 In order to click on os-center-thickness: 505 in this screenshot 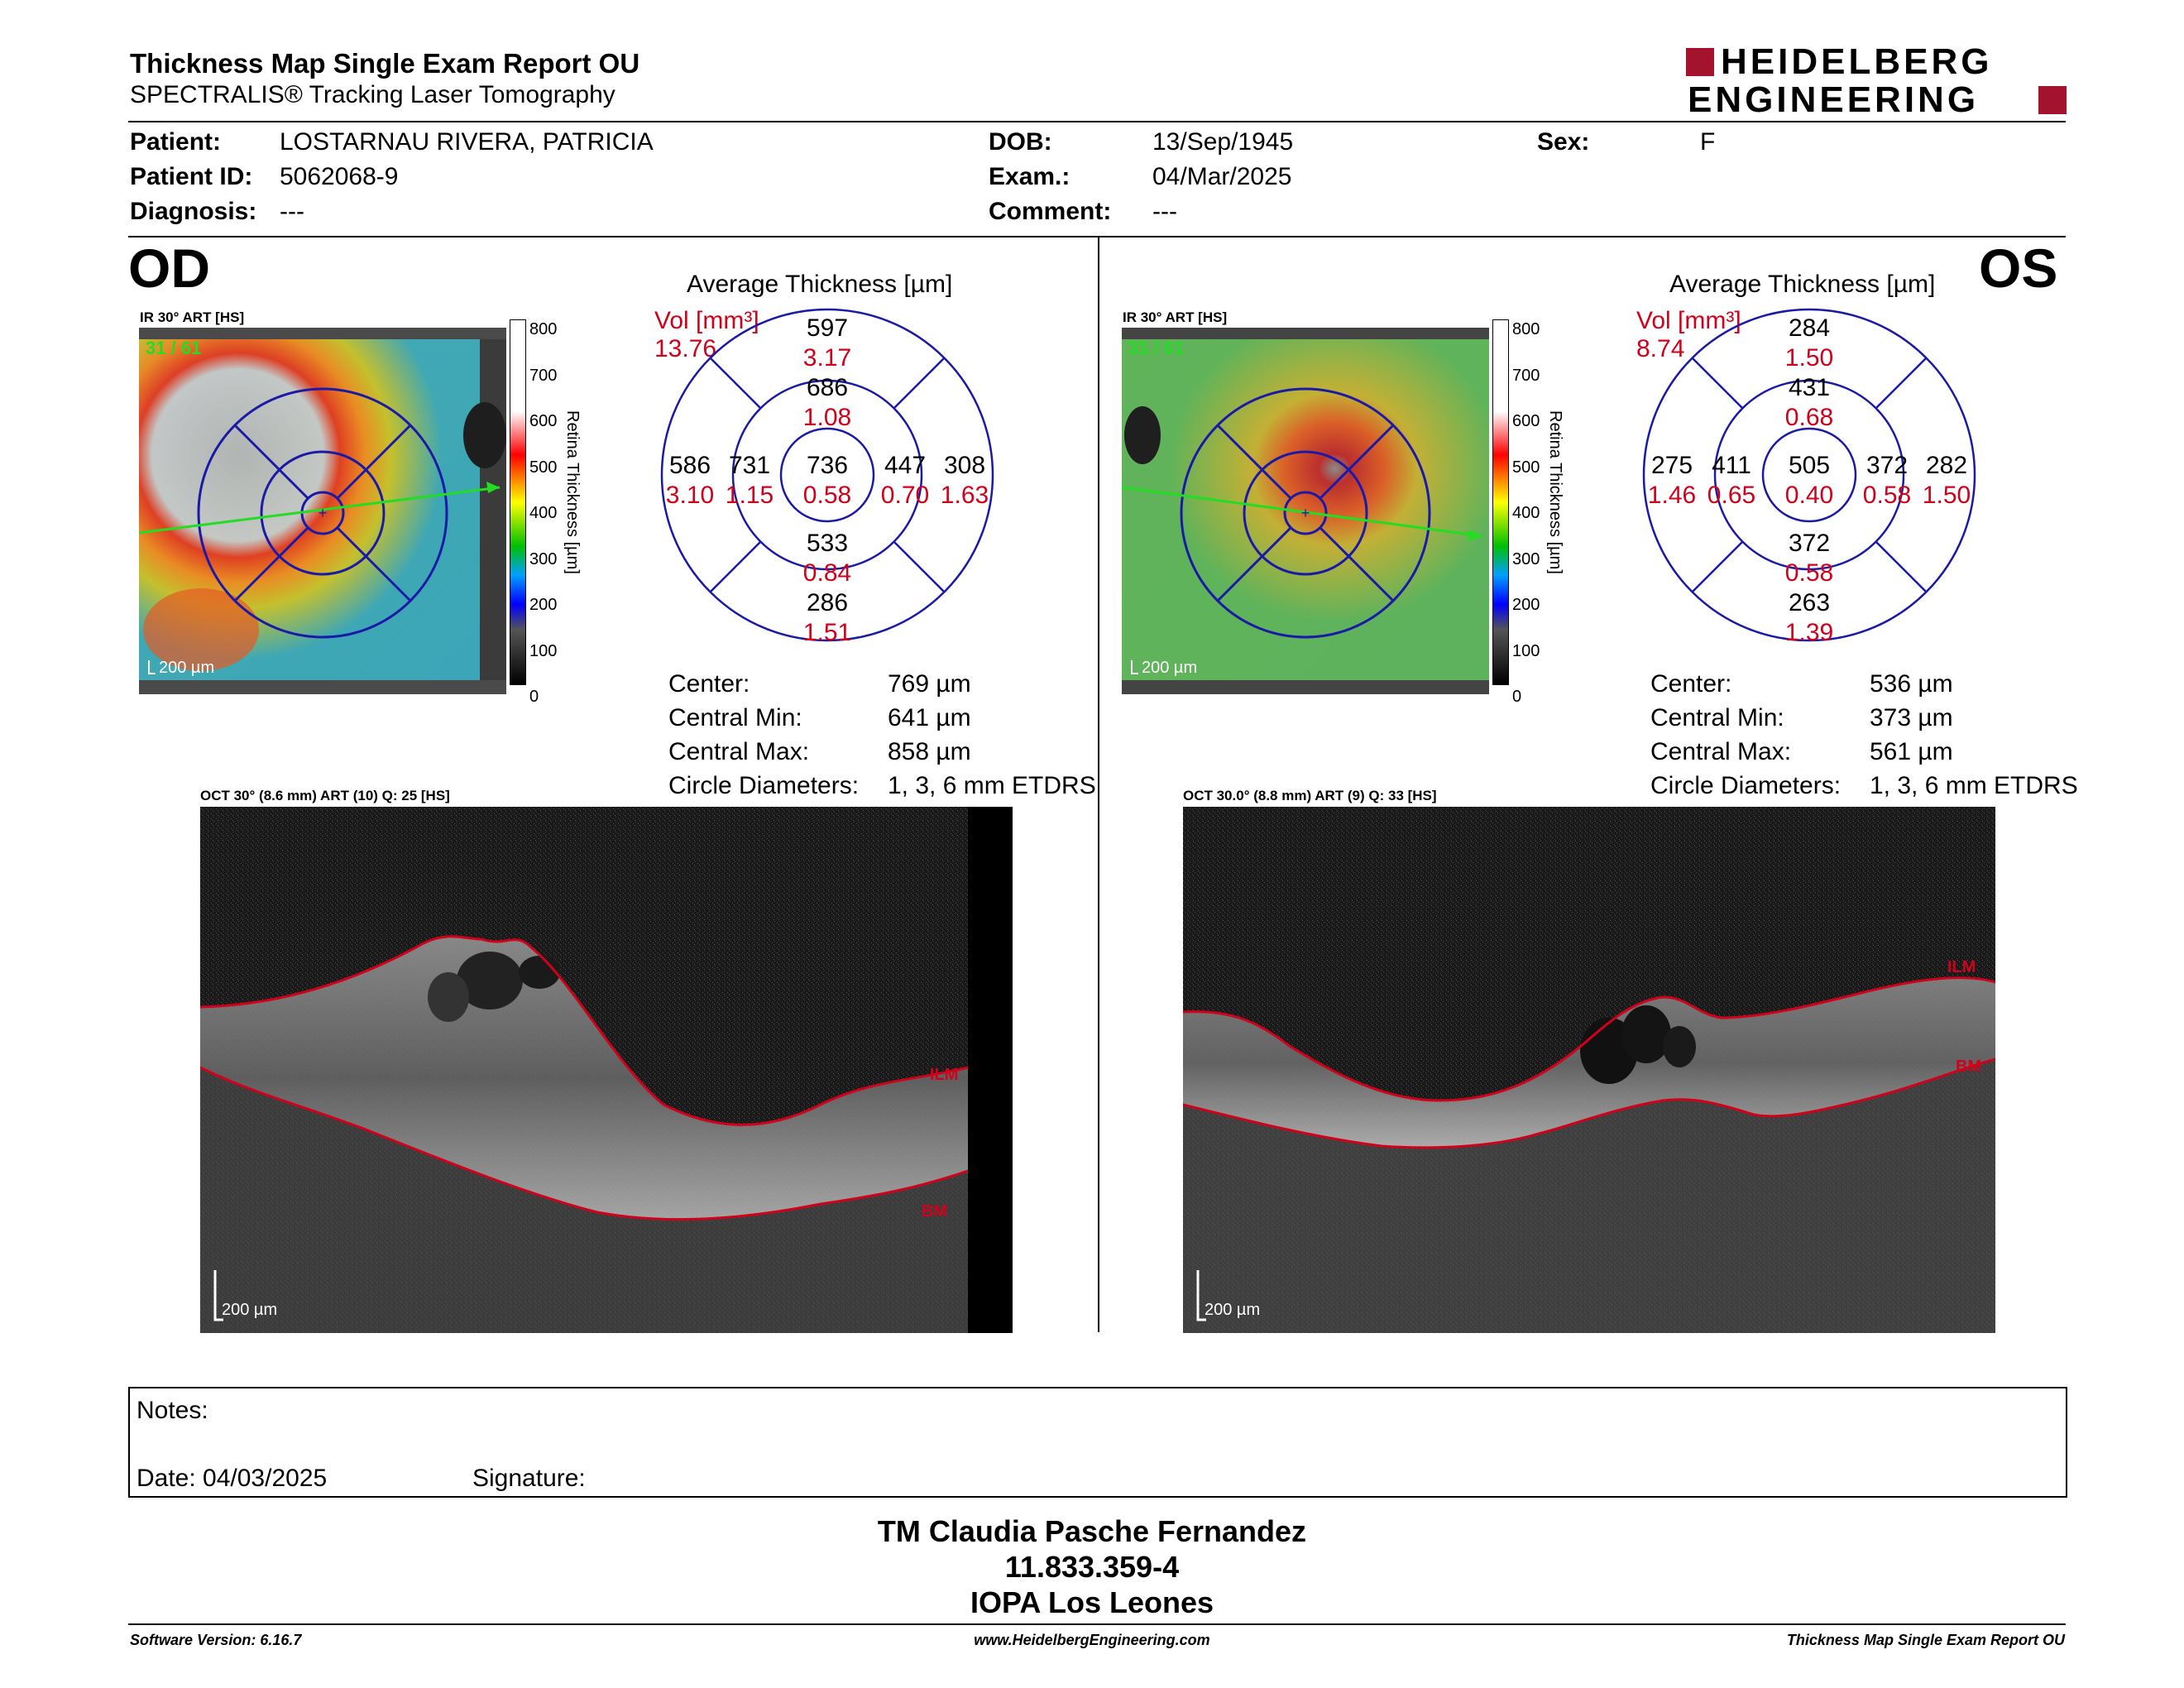, I will do `click(1809, 465)`.